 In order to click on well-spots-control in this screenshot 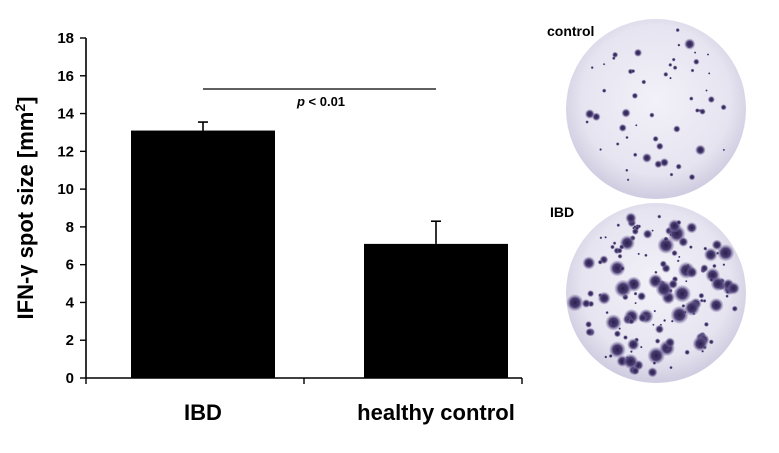, I will do `click(656, 105)`.